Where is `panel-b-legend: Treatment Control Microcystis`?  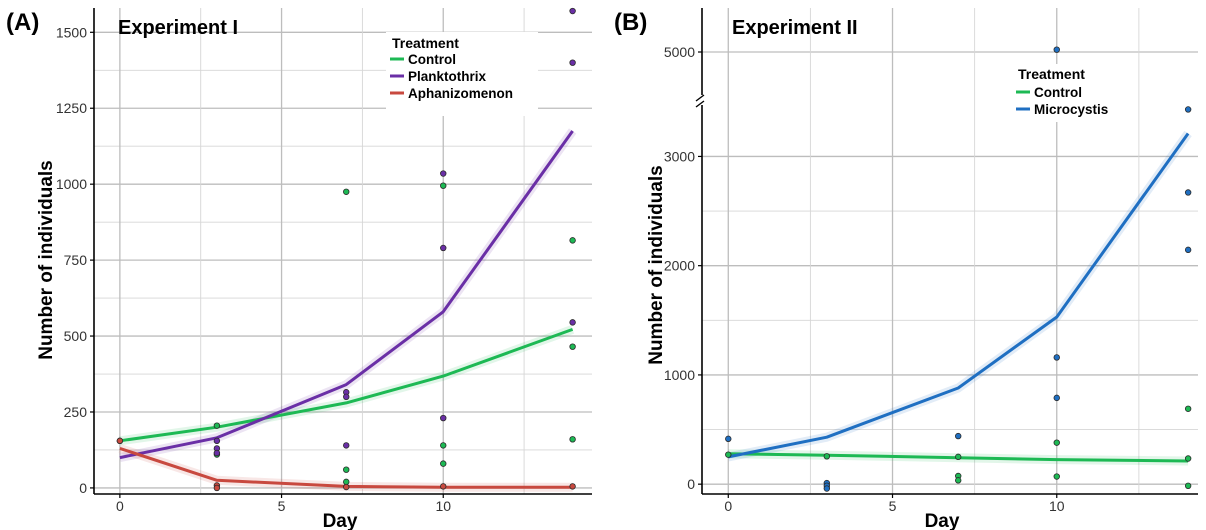 panel-b-legend: Treatment Control Microcystis is located at coordinates (1068, 93).